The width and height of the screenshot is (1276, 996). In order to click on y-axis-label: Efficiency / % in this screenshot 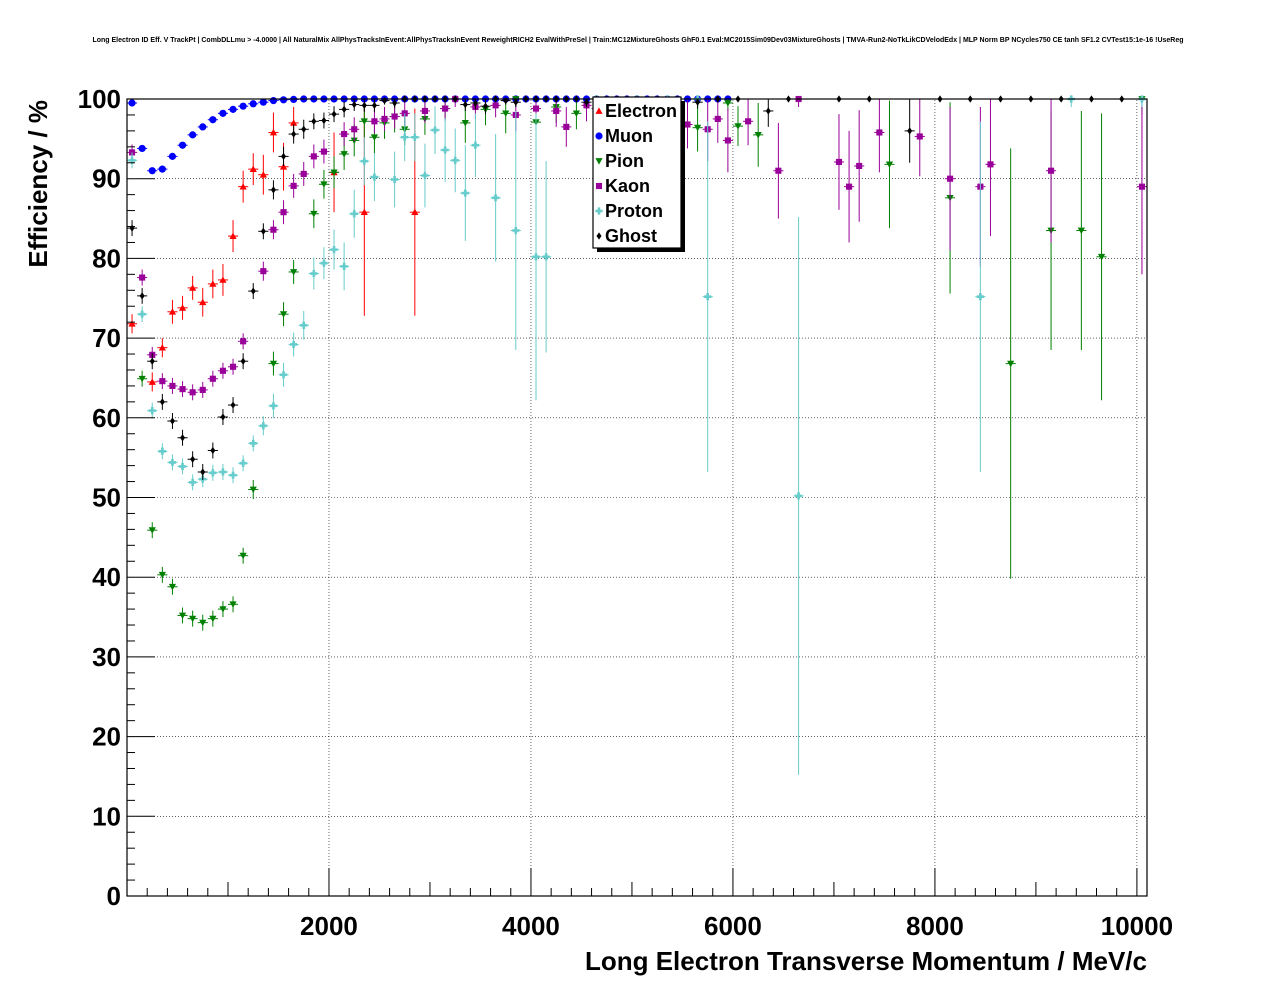, I will do `click(38, 184)`.